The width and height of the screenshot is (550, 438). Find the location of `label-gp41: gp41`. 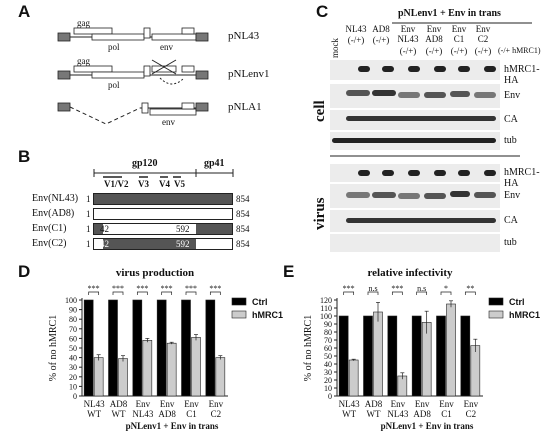

label-gp41: gp41 is located at coordinates (214, 163).